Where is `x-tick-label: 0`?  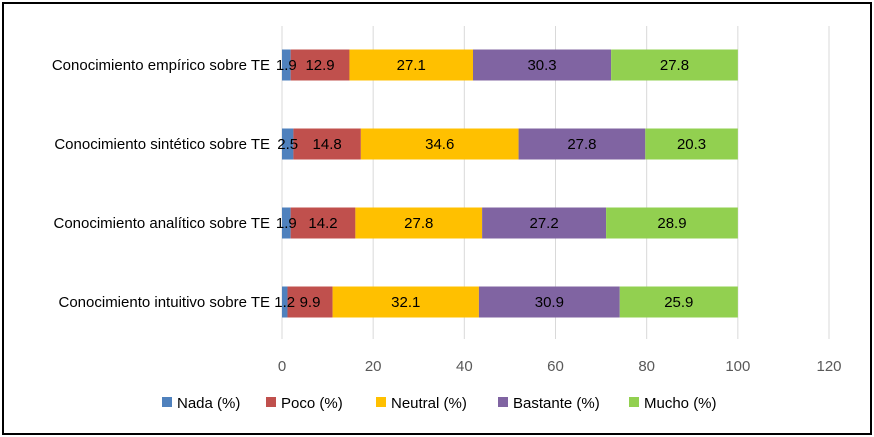 x-tick-label: 0 is located at coordinates (282, 366).